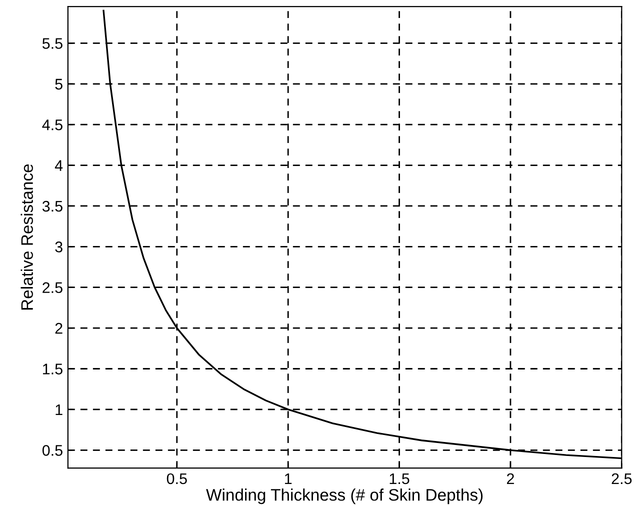  What do you see at coordinates (52, 206) in the screenshot?
I see `y-tick-label: 3.5` at bounding box center [52, 206].